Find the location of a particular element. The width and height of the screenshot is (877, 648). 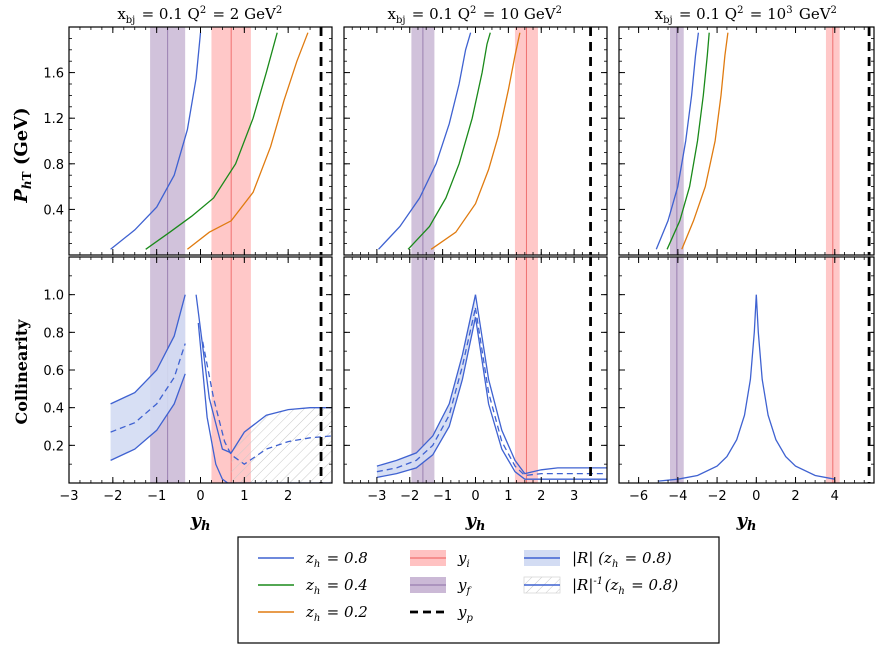

legend-frame is located at coordinates (478, 590).